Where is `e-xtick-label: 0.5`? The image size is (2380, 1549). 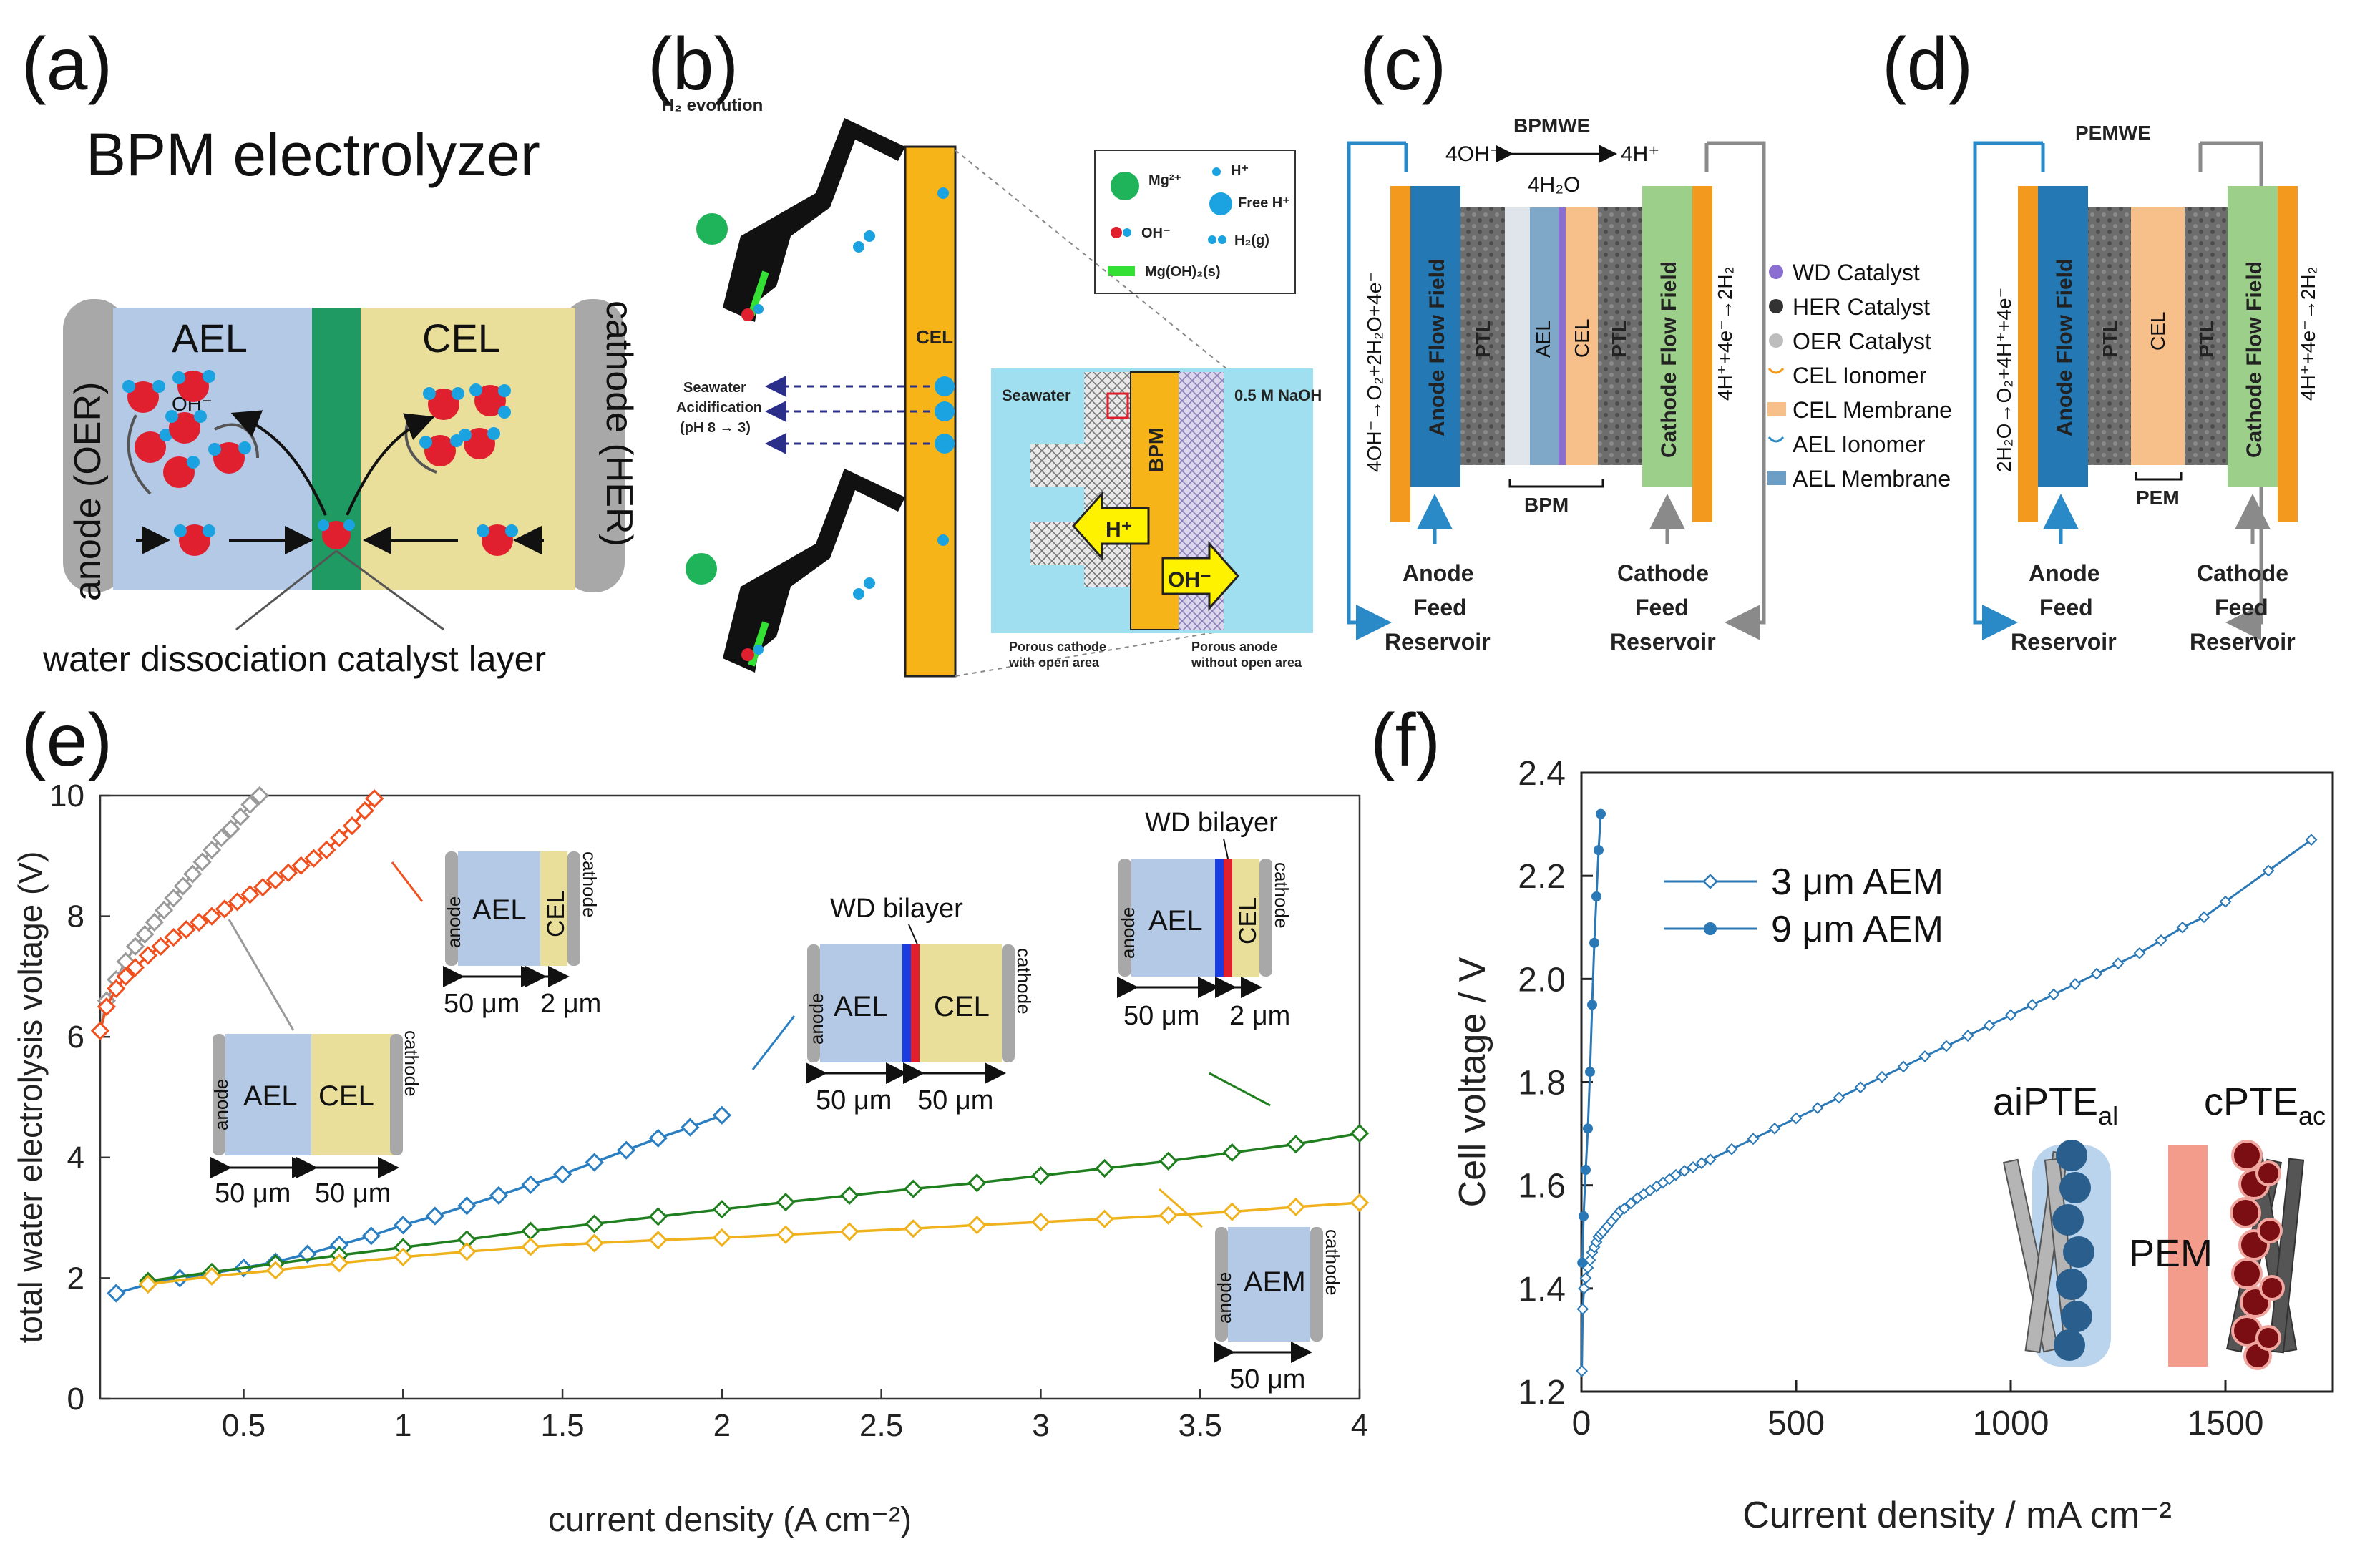 e-xtick-label: 0.5 is located at coordinates (243, 1425).